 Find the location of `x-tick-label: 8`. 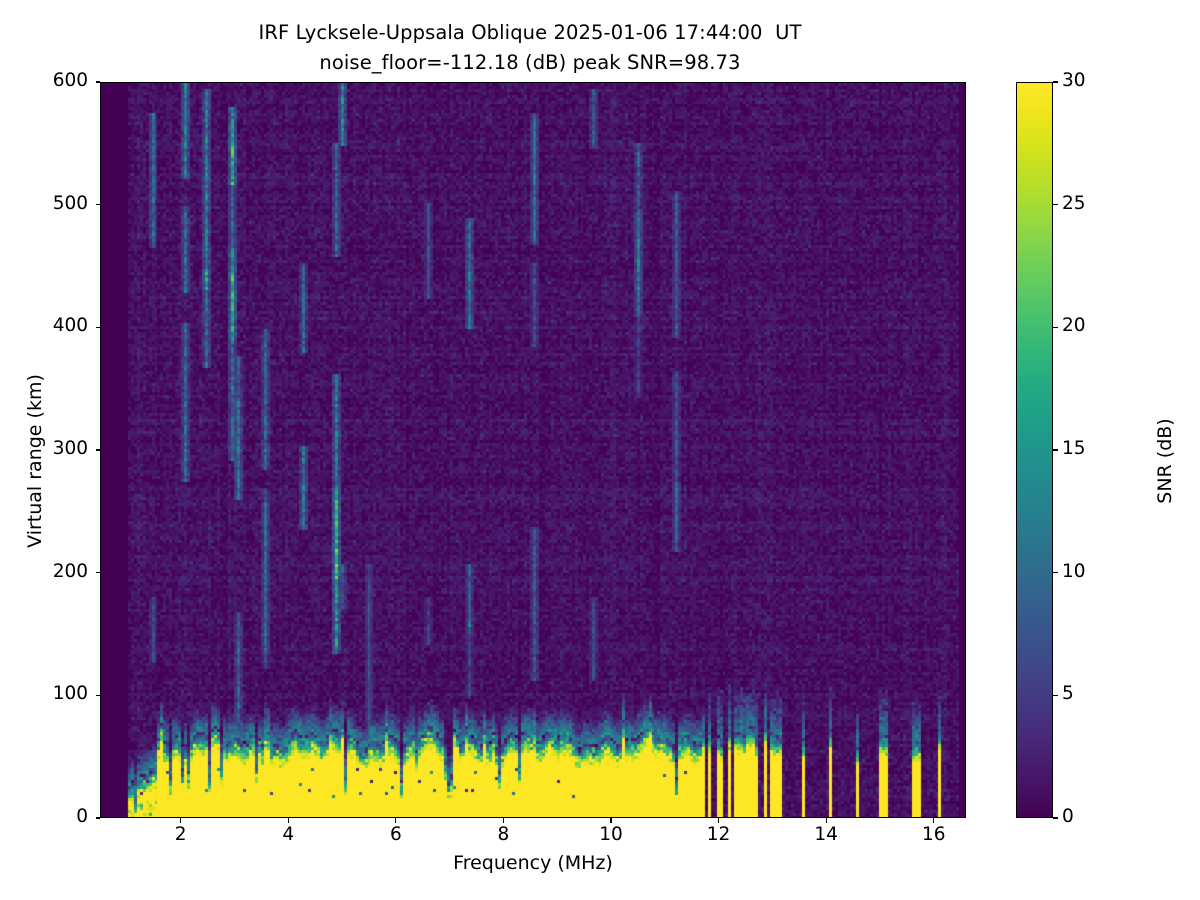

x-tick-label: 8 is located at coordinates (503, 834).